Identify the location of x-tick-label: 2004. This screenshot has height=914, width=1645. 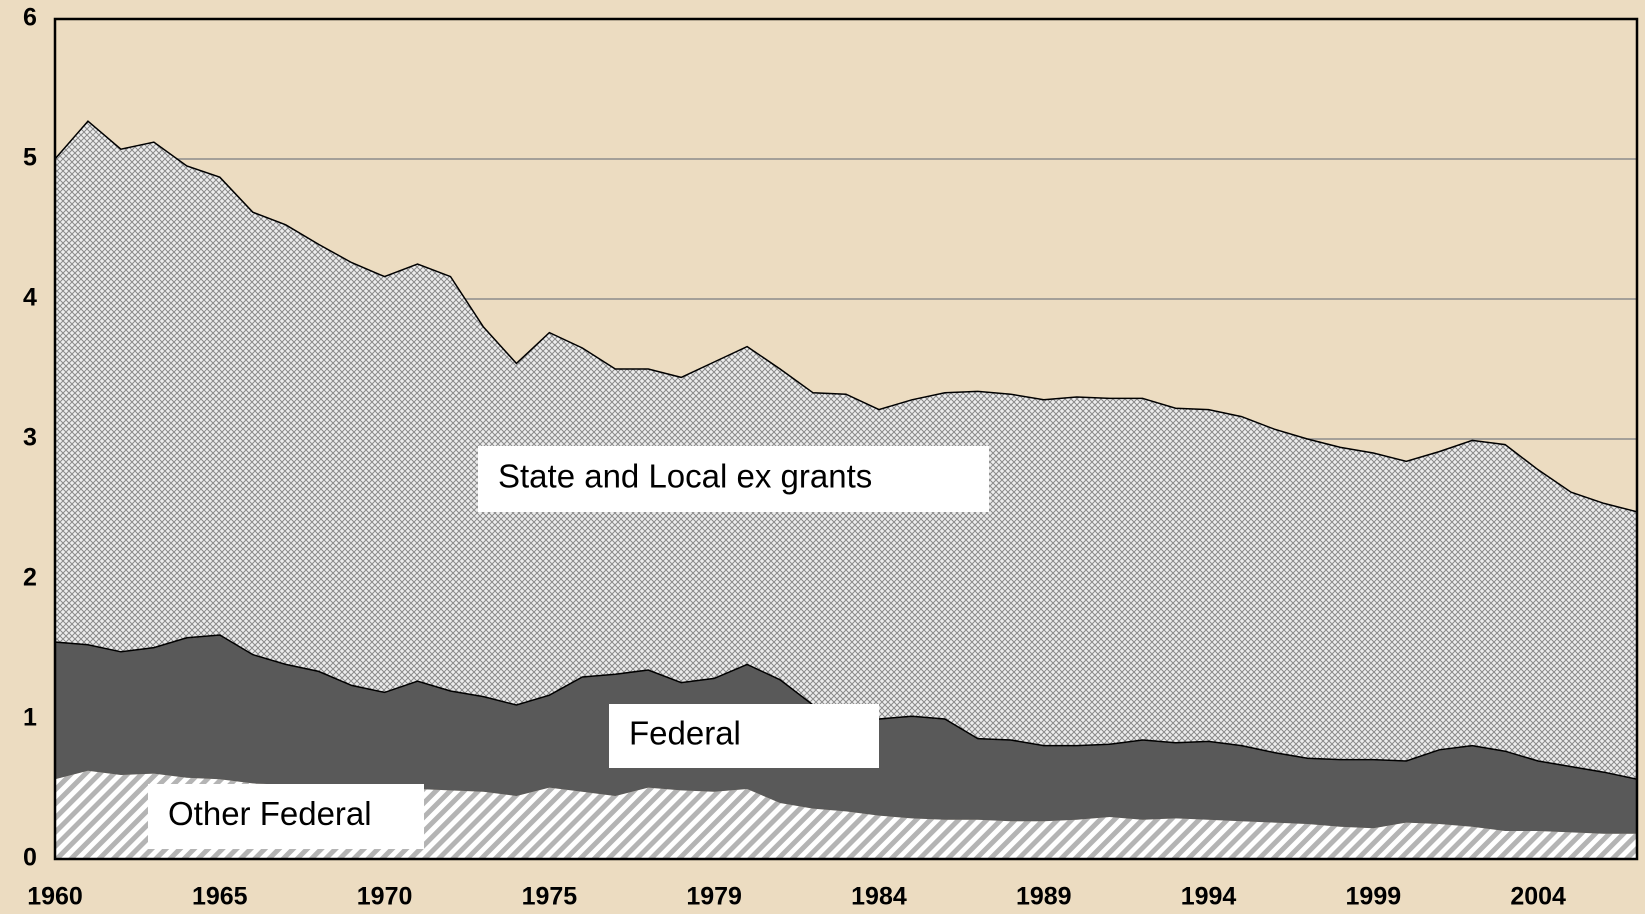
(1538, 897).